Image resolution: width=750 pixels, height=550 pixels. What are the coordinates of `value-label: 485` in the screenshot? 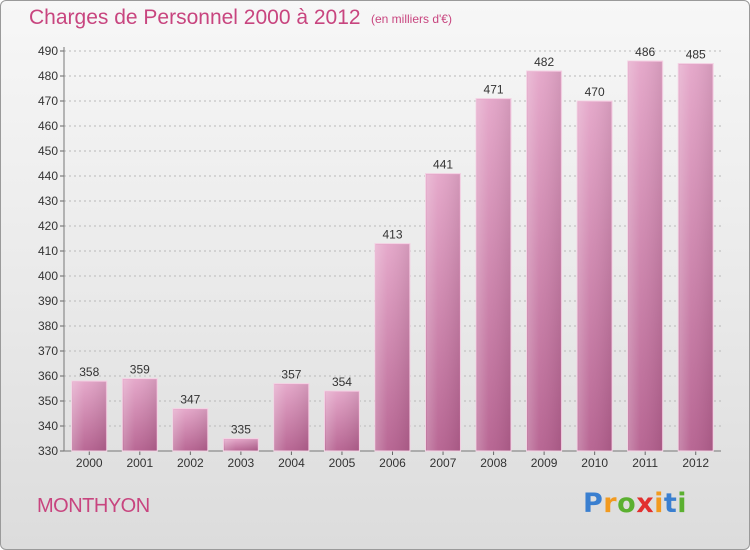 It's located at (696, 55).